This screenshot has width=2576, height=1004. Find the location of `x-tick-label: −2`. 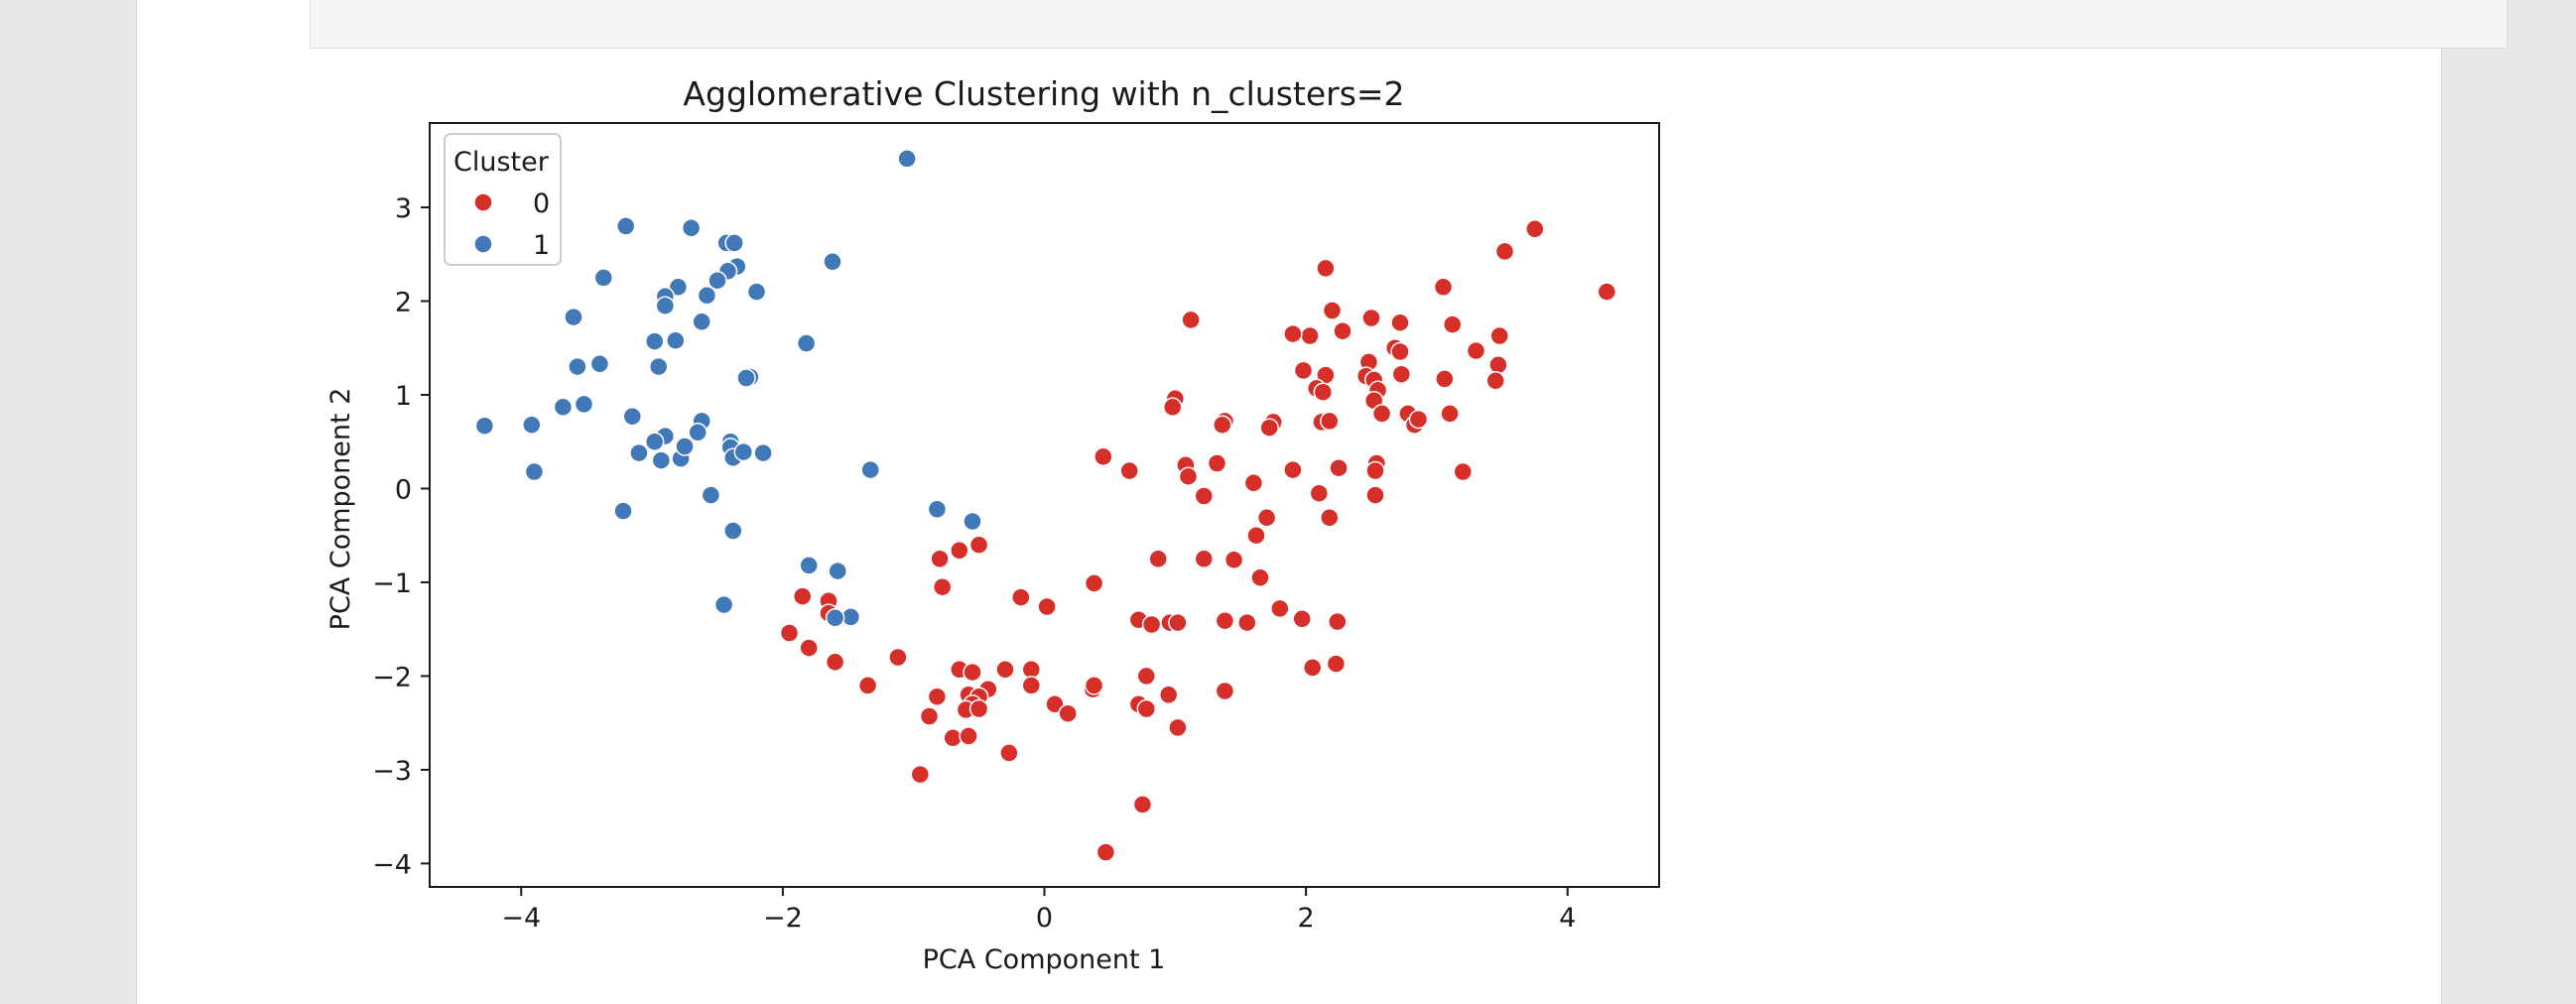

x-tick-label: −2 is located at coordinates (783, 918).